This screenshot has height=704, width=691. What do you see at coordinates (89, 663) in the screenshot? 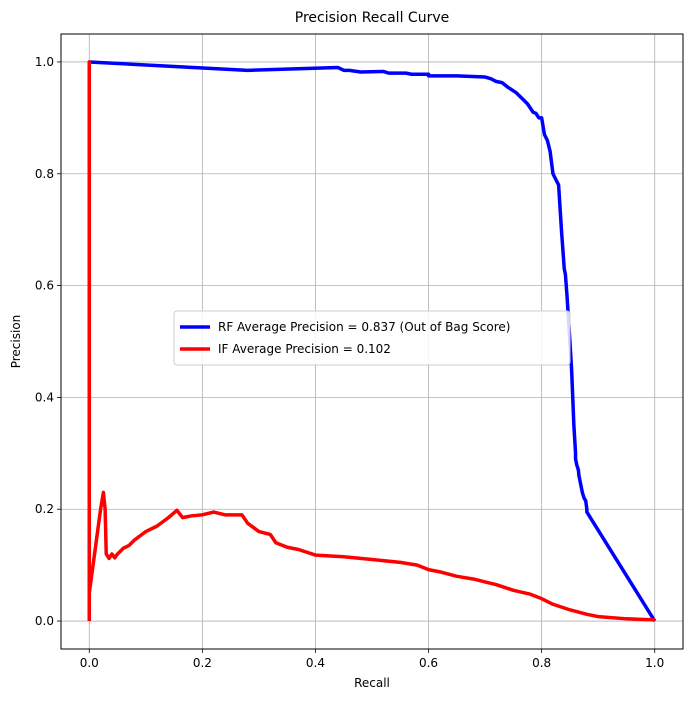
I see `x-tick-label: 0.0` at bounding box center [89, 663].